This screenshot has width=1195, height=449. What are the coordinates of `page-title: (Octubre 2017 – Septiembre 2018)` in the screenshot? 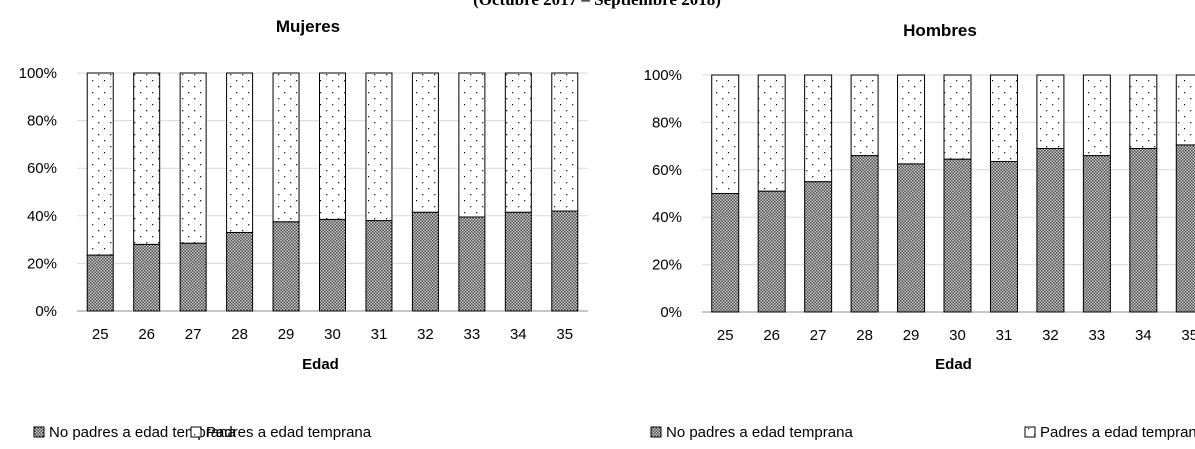 It's located at (597, 4).